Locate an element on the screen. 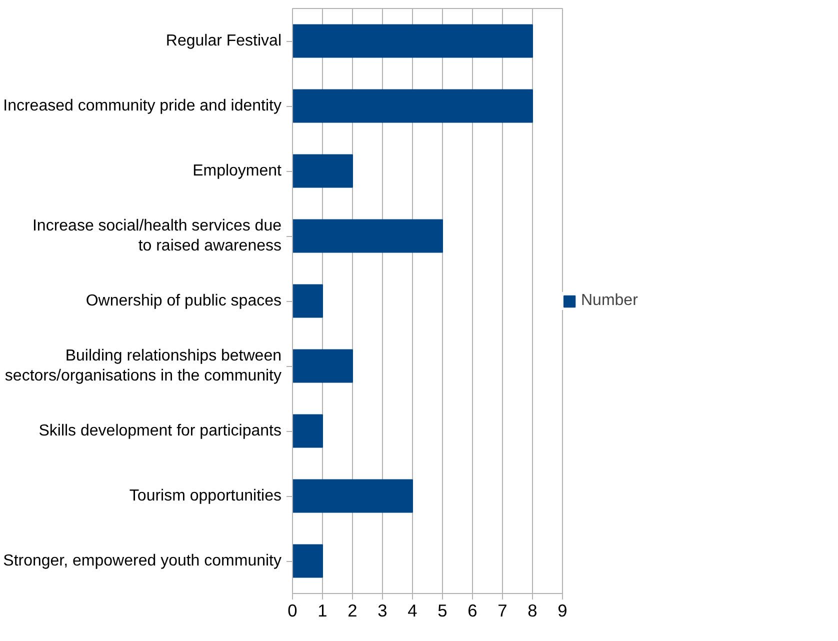 The image size is (838, 641). legend-label: Number is located at coordinates (609, 301).